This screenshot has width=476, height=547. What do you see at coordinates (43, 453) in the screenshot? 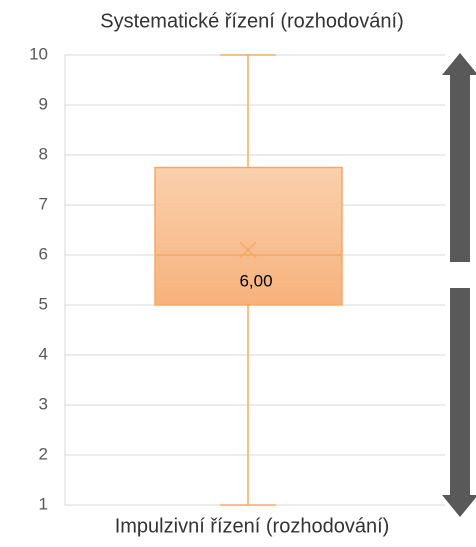
I see `y-tick-label: 2` at bounding box center [43, 453].